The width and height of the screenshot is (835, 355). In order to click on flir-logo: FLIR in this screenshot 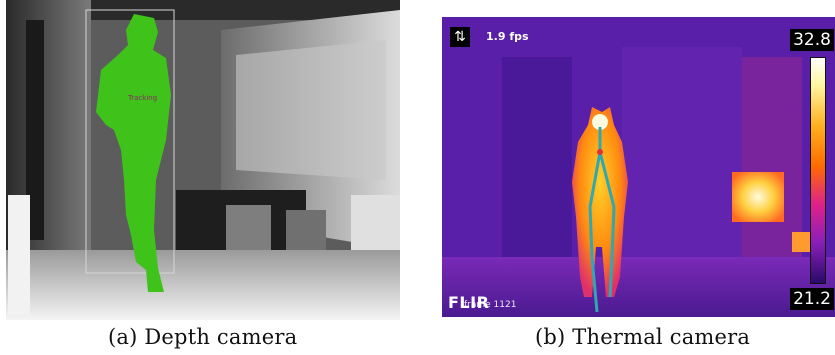, I will do `click(469, 302)`.